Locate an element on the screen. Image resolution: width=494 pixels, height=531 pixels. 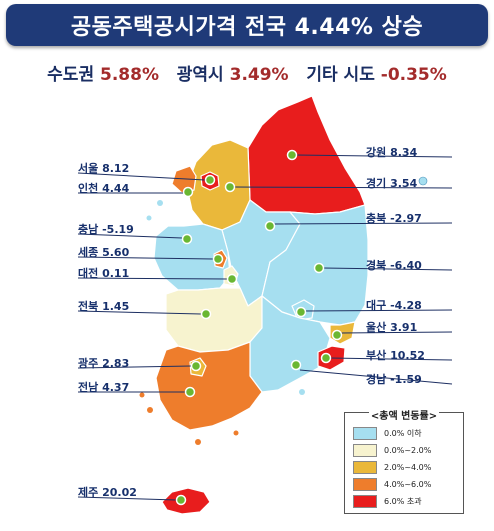
summary-value-capital: 5.88% is located at coordinates (129, 75).